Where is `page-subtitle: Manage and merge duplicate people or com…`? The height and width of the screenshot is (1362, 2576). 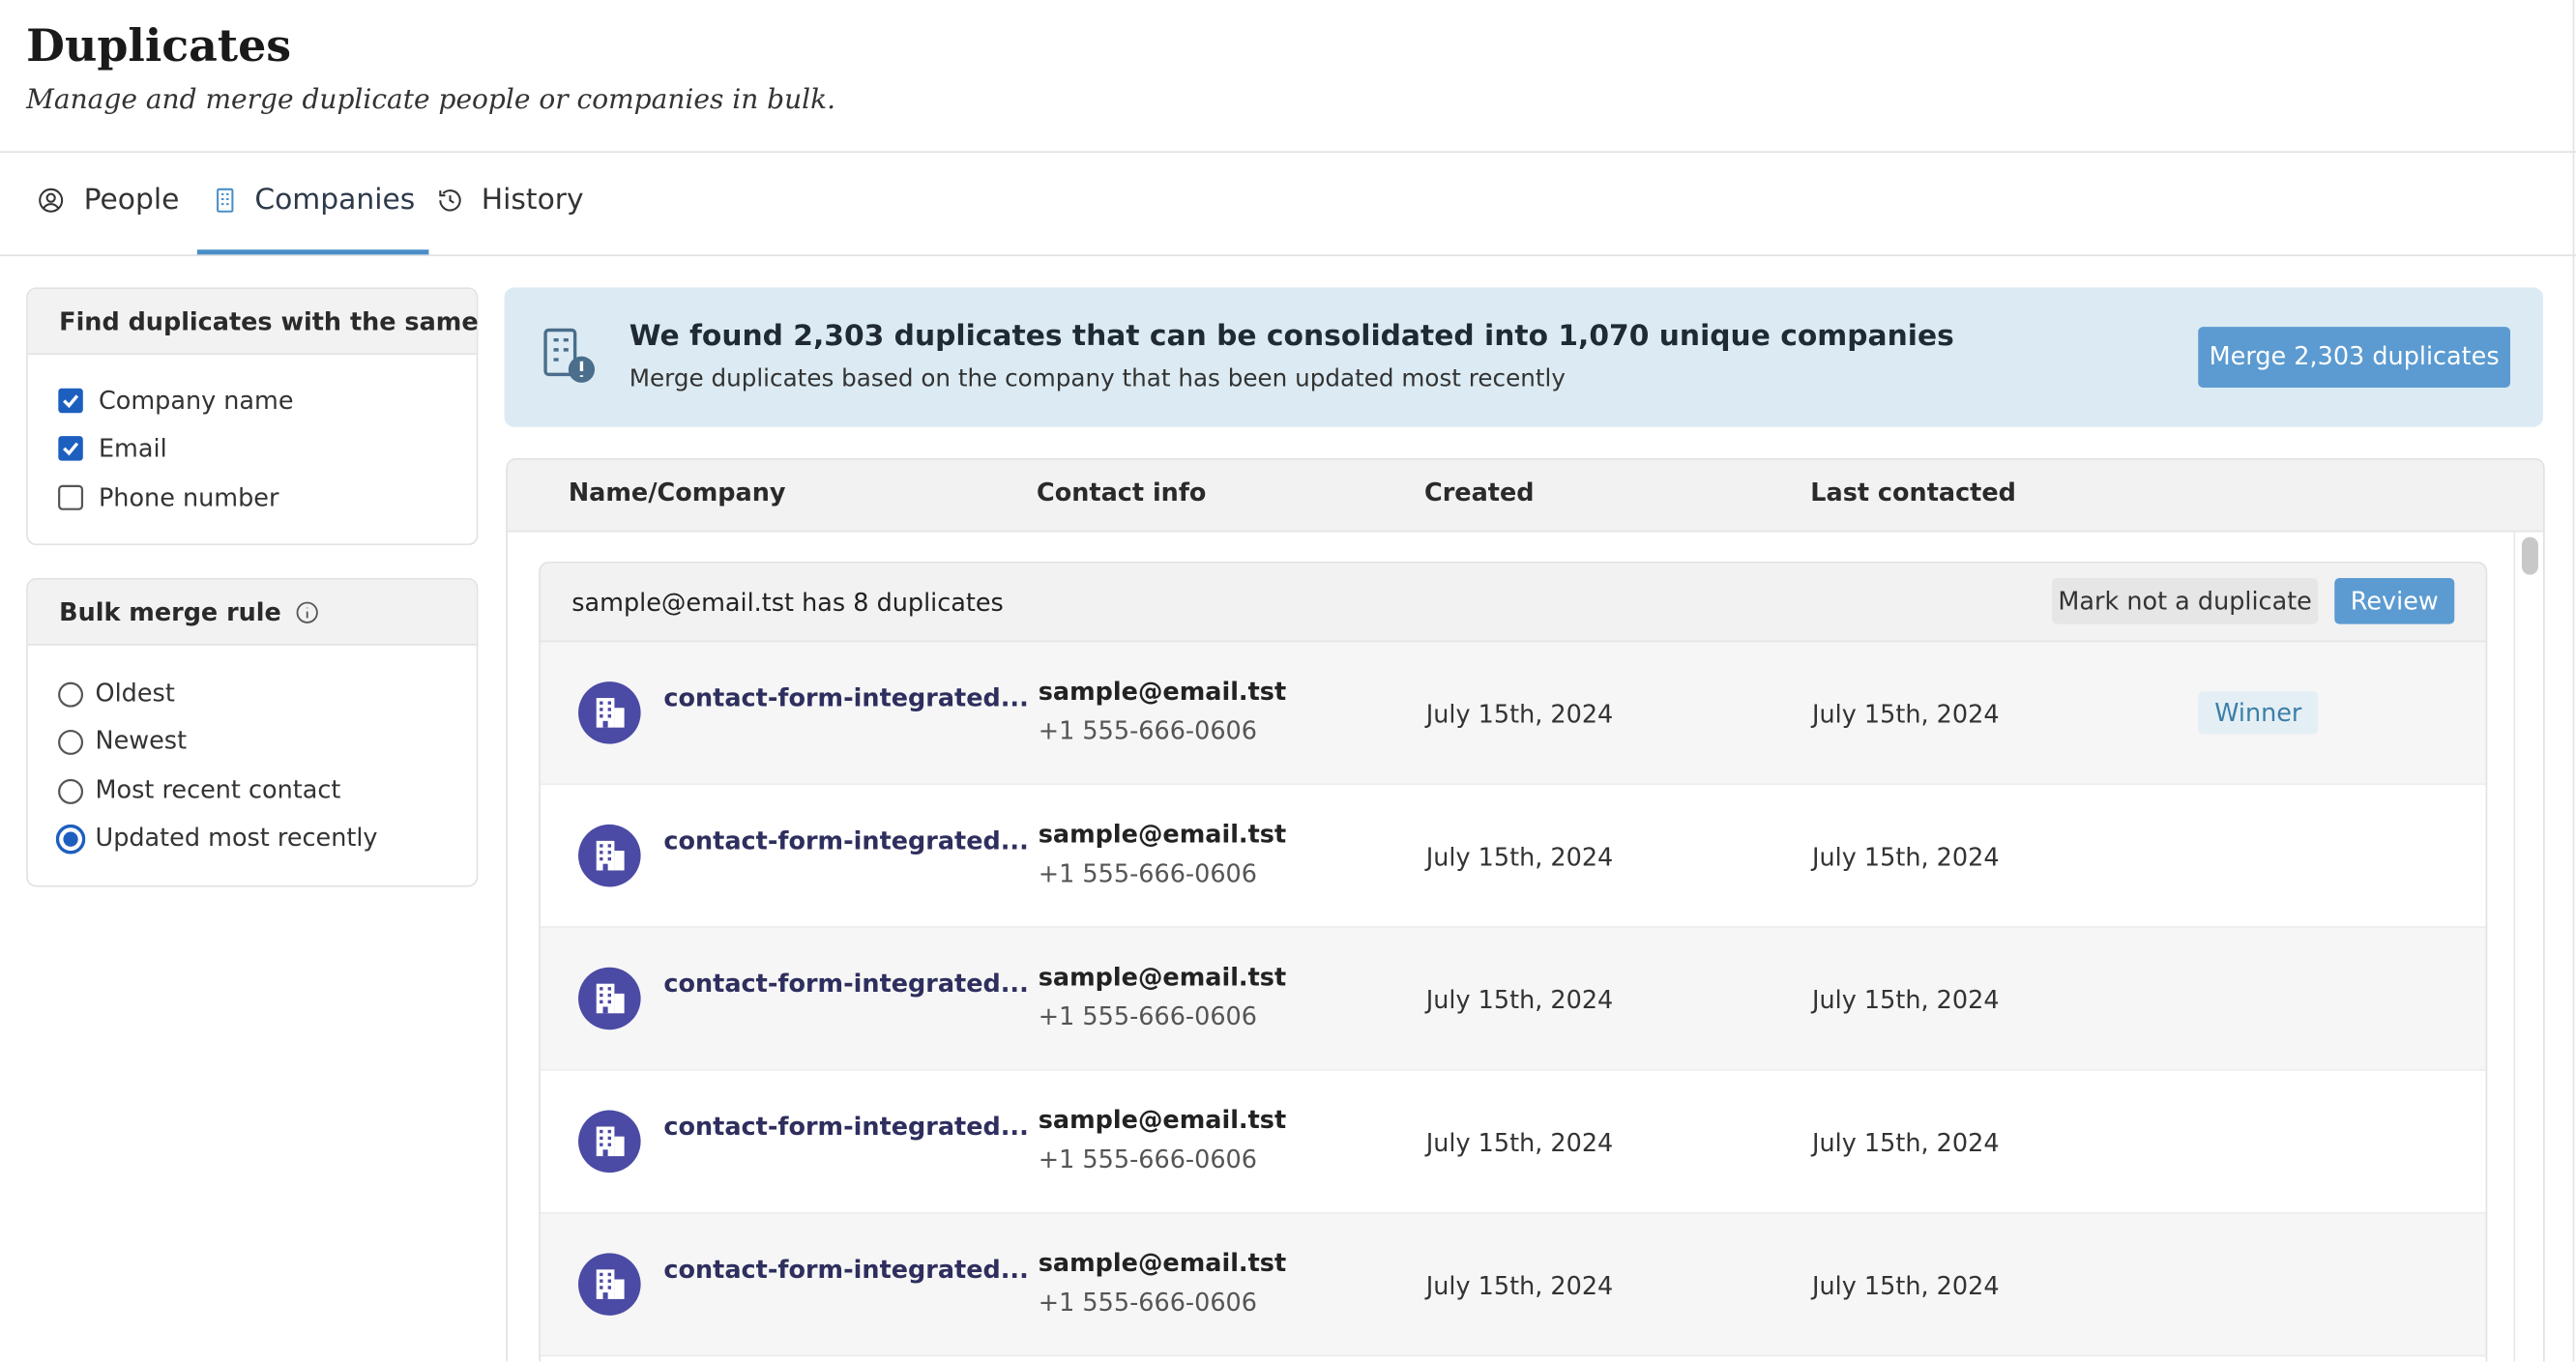 page-subtitle: Manage and merge duplicate people or com… is located at coordinates (431, 99).